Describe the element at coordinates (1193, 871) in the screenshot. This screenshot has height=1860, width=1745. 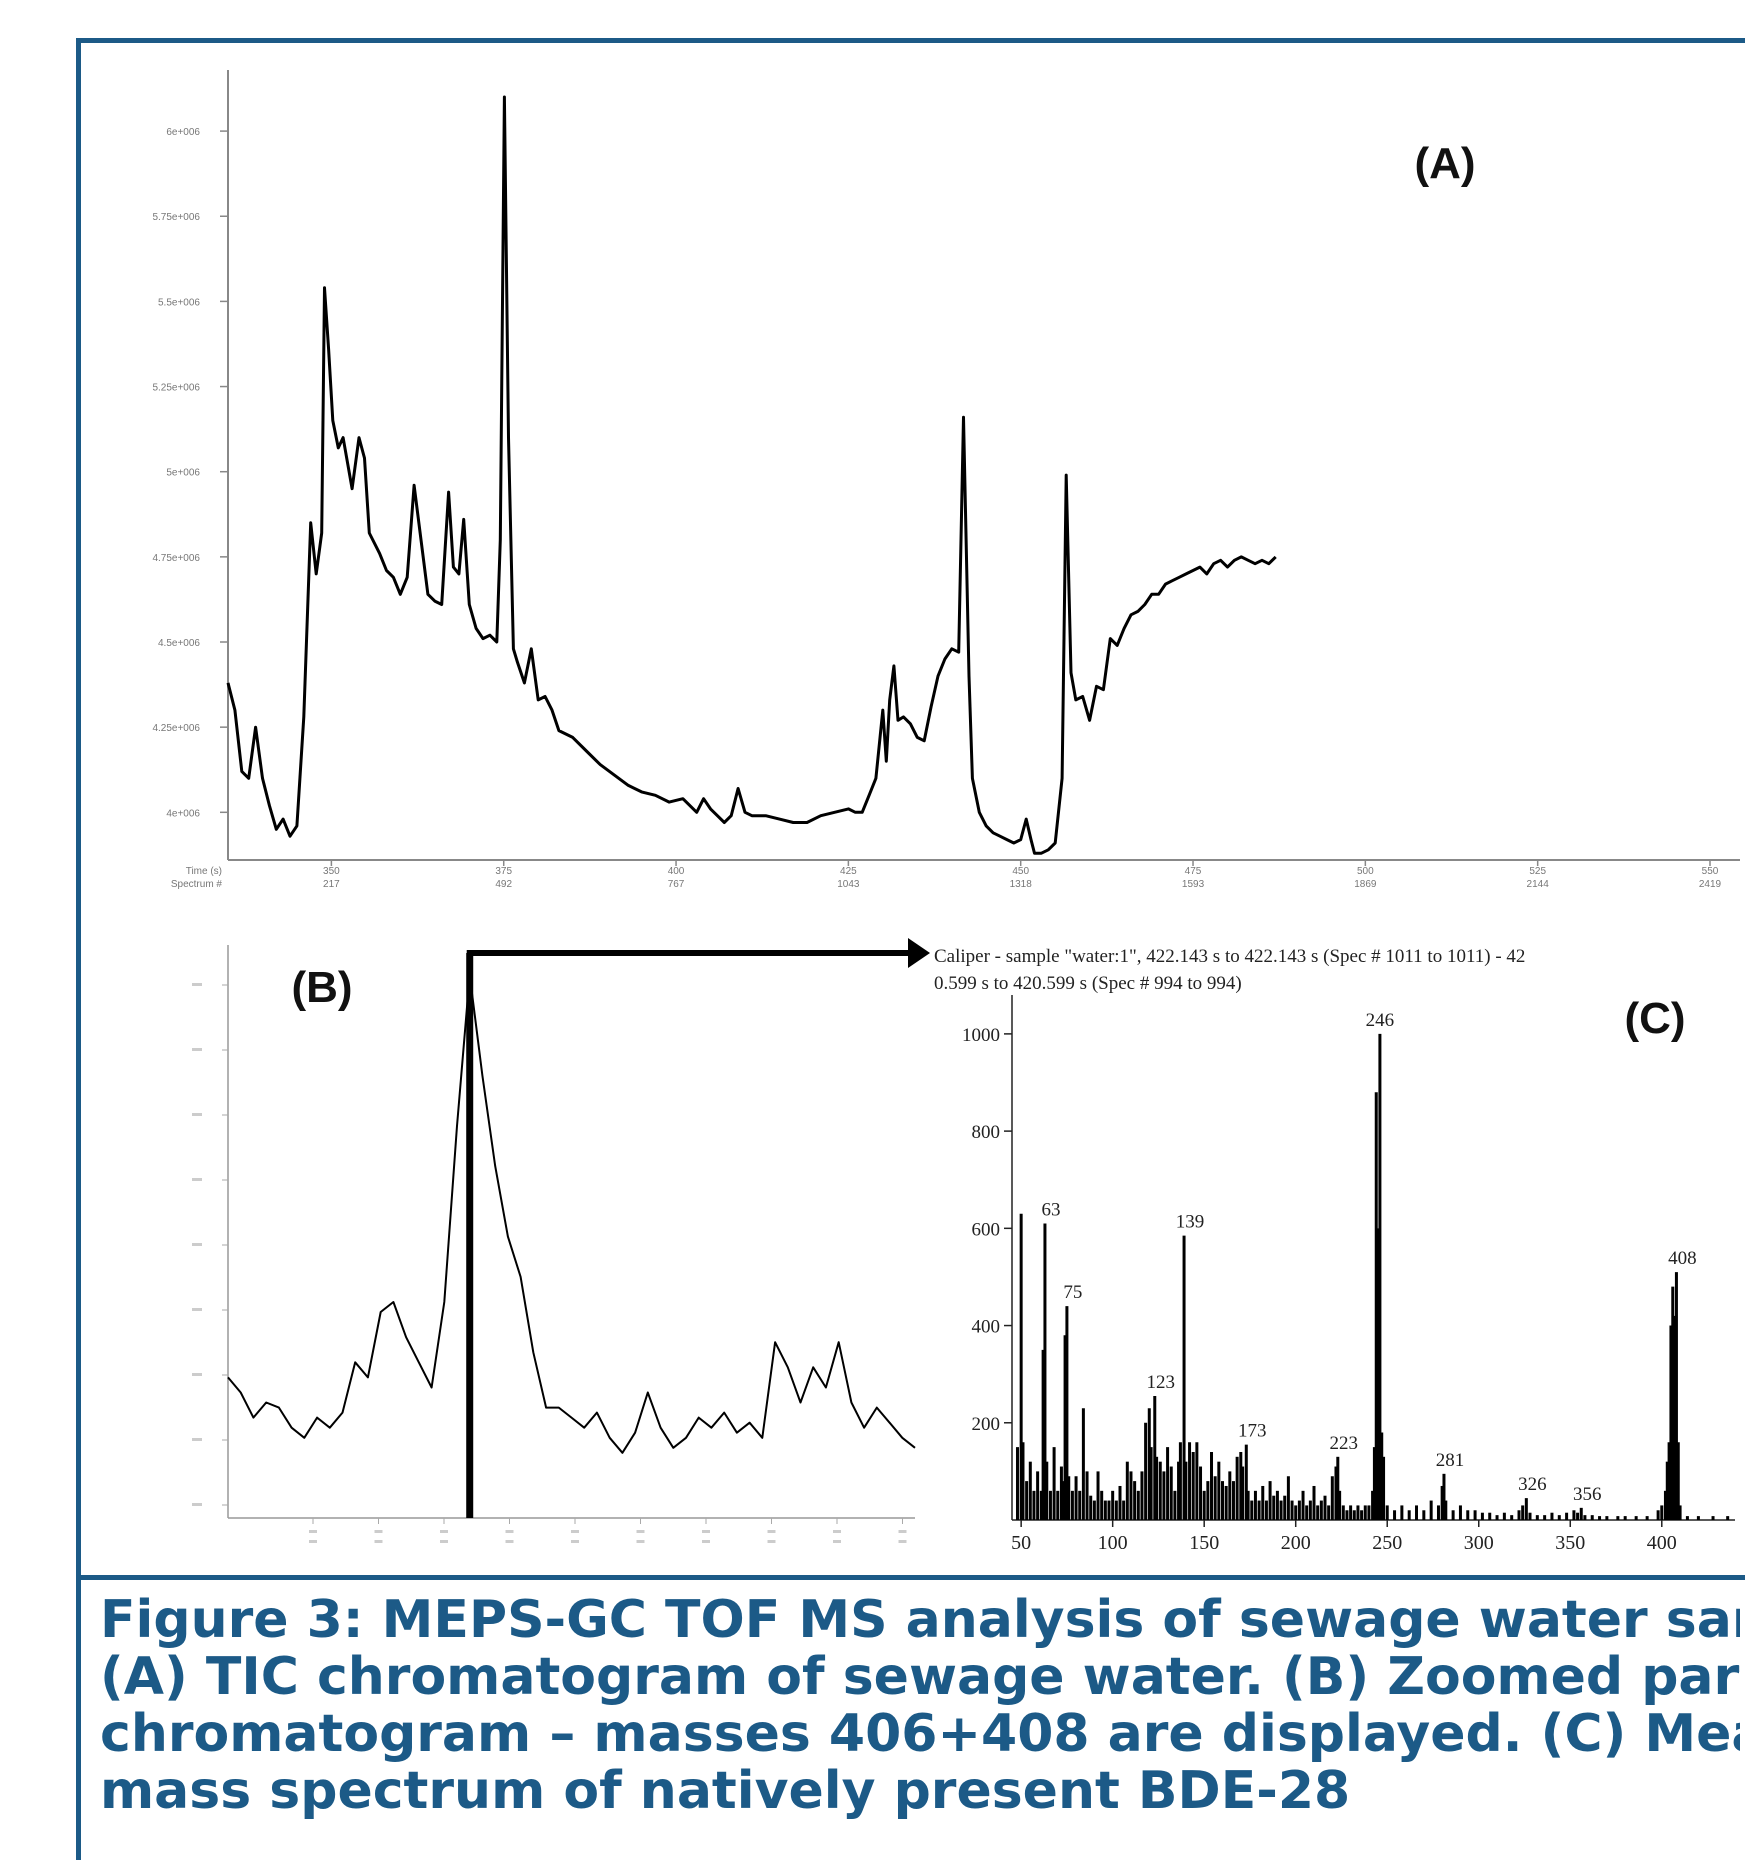
I see `panel-a-x-tick-label-time: 475` at that location.